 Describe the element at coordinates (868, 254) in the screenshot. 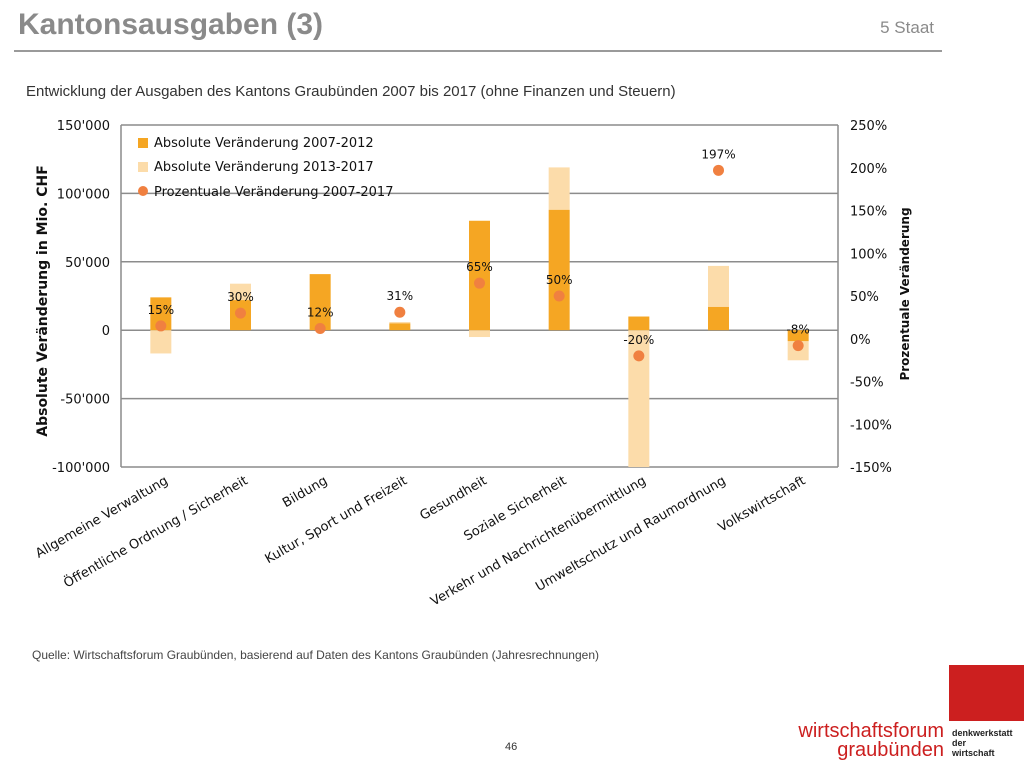

I see `y2-tick-label: 100%` at that location.